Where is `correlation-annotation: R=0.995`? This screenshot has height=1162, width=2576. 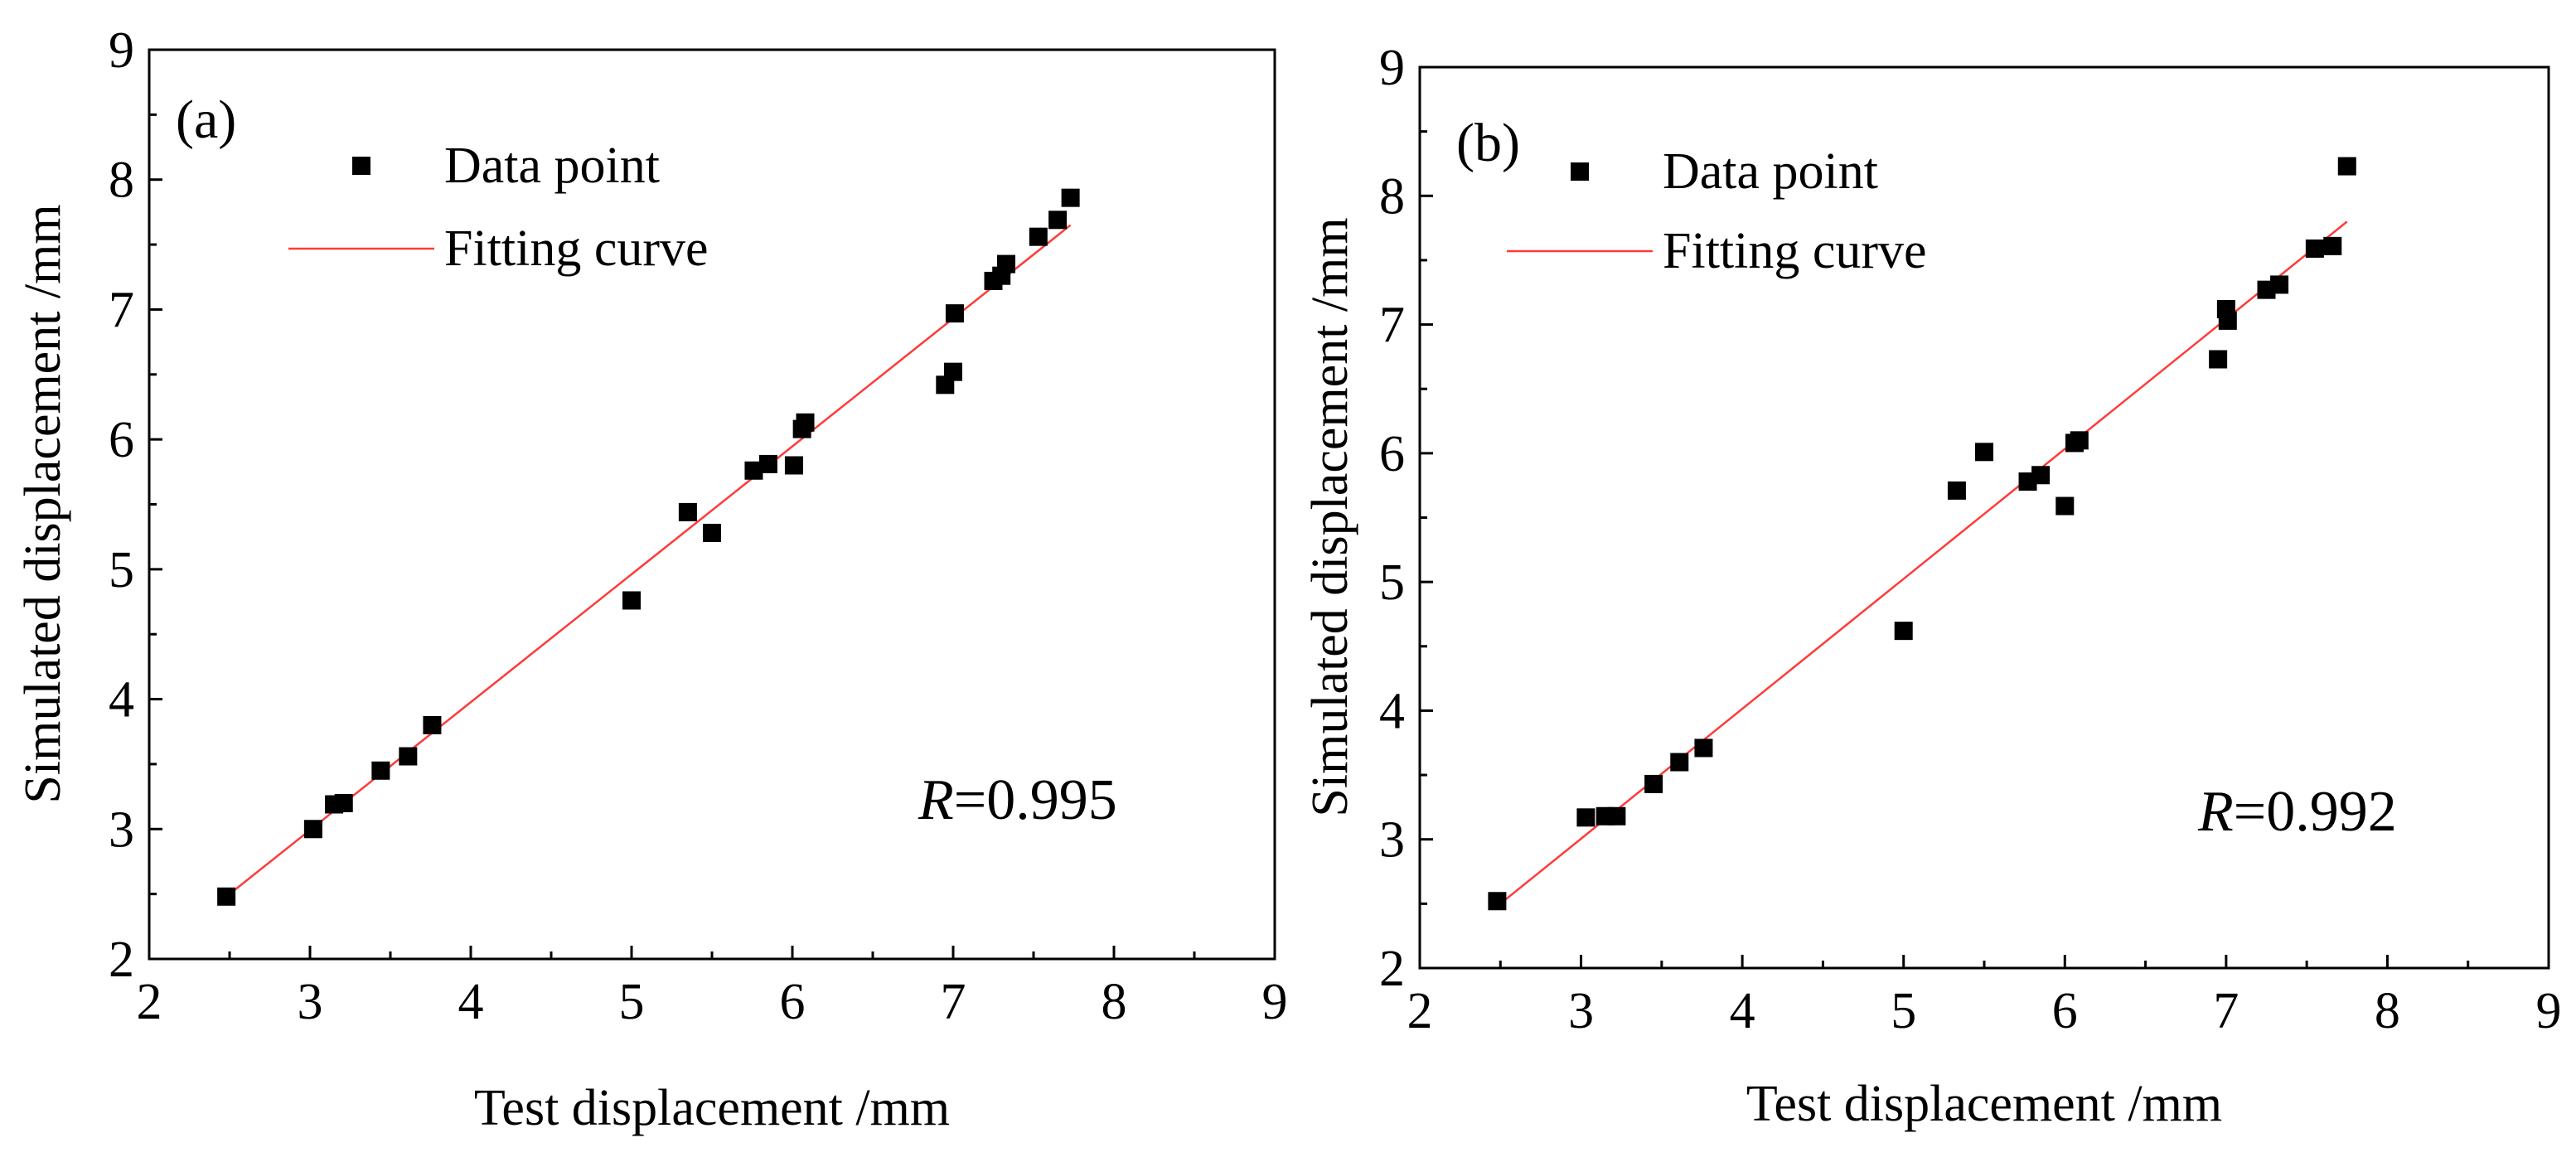
correlation-annotation: R=0.995 is located at coordinates (1017, 800).